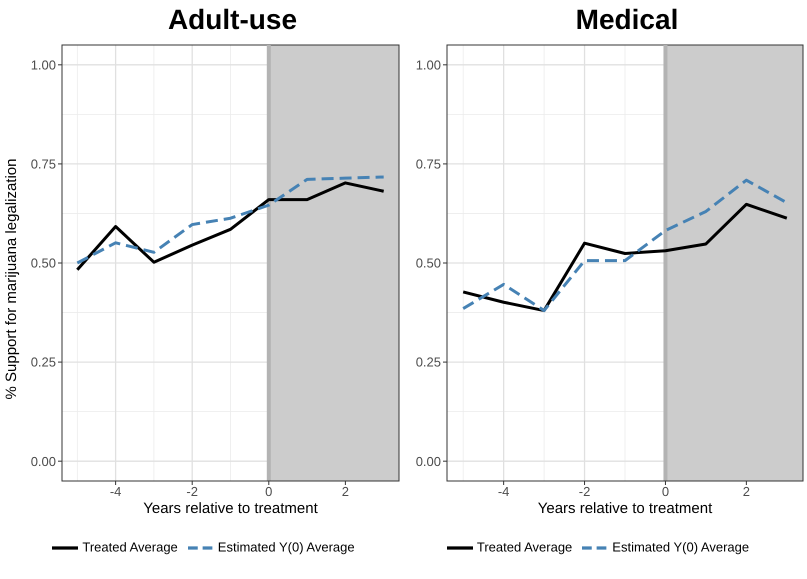  I want to click on line-series, so click(625, 257).